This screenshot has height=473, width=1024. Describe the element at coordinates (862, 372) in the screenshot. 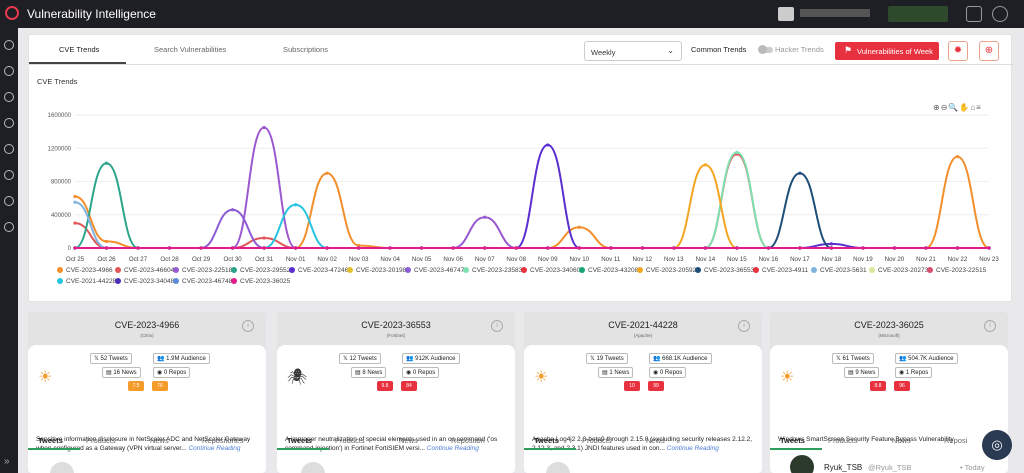

I see `news-count: ▤ 9 News` at that location.